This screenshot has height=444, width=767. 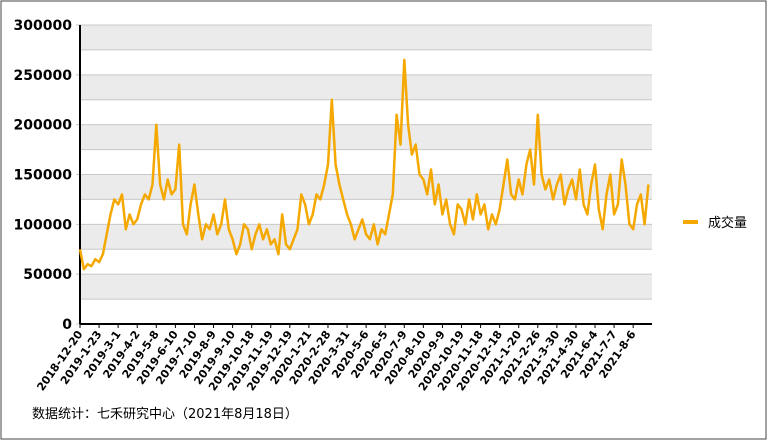 I want to click on y-tick-label: 200000, so click(x=43, y=126).